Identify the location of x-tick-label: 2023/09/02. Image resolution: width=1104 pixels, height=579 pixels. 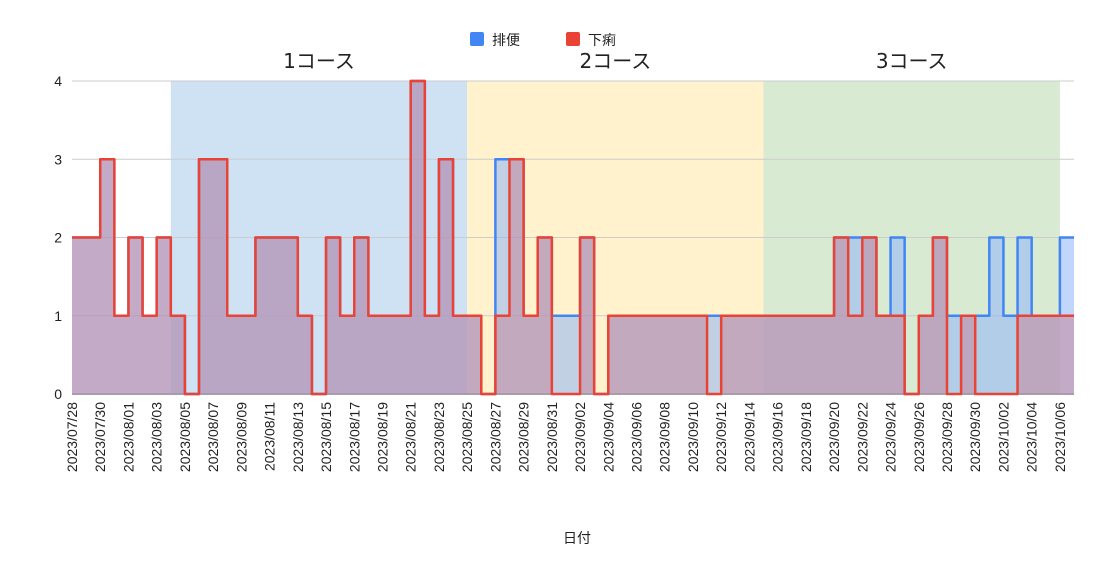
(580, 437).